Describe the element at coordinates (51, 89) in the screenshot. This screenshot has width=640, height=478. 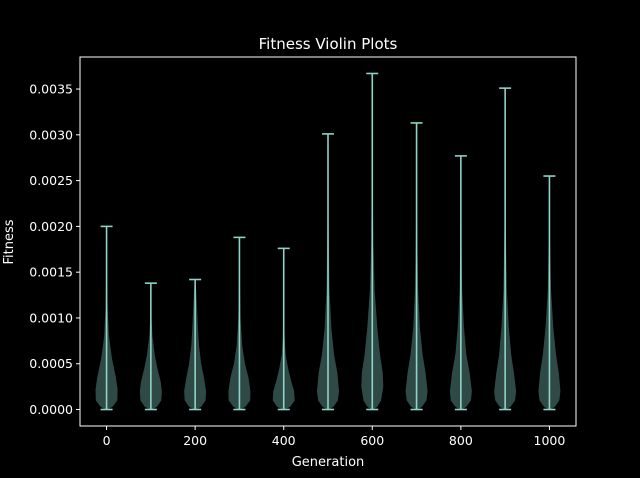
I see `y-tick-label: 0.0035` at that location.